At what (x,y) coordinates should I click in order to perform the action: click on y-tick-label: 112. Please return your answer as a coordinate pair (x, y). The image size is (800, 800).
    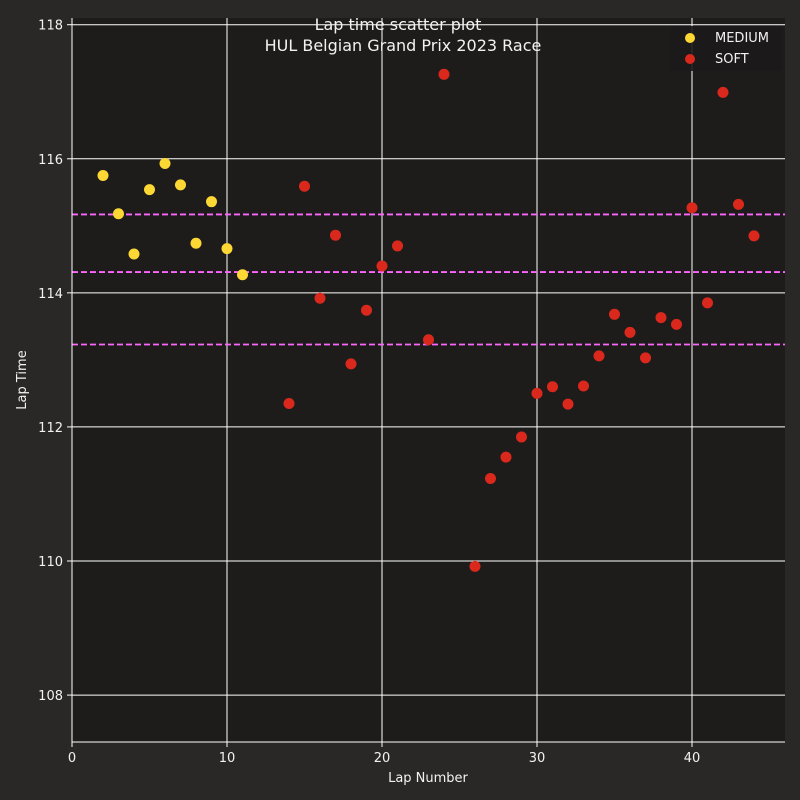
    Looking at the image, I should click on (50, 428).